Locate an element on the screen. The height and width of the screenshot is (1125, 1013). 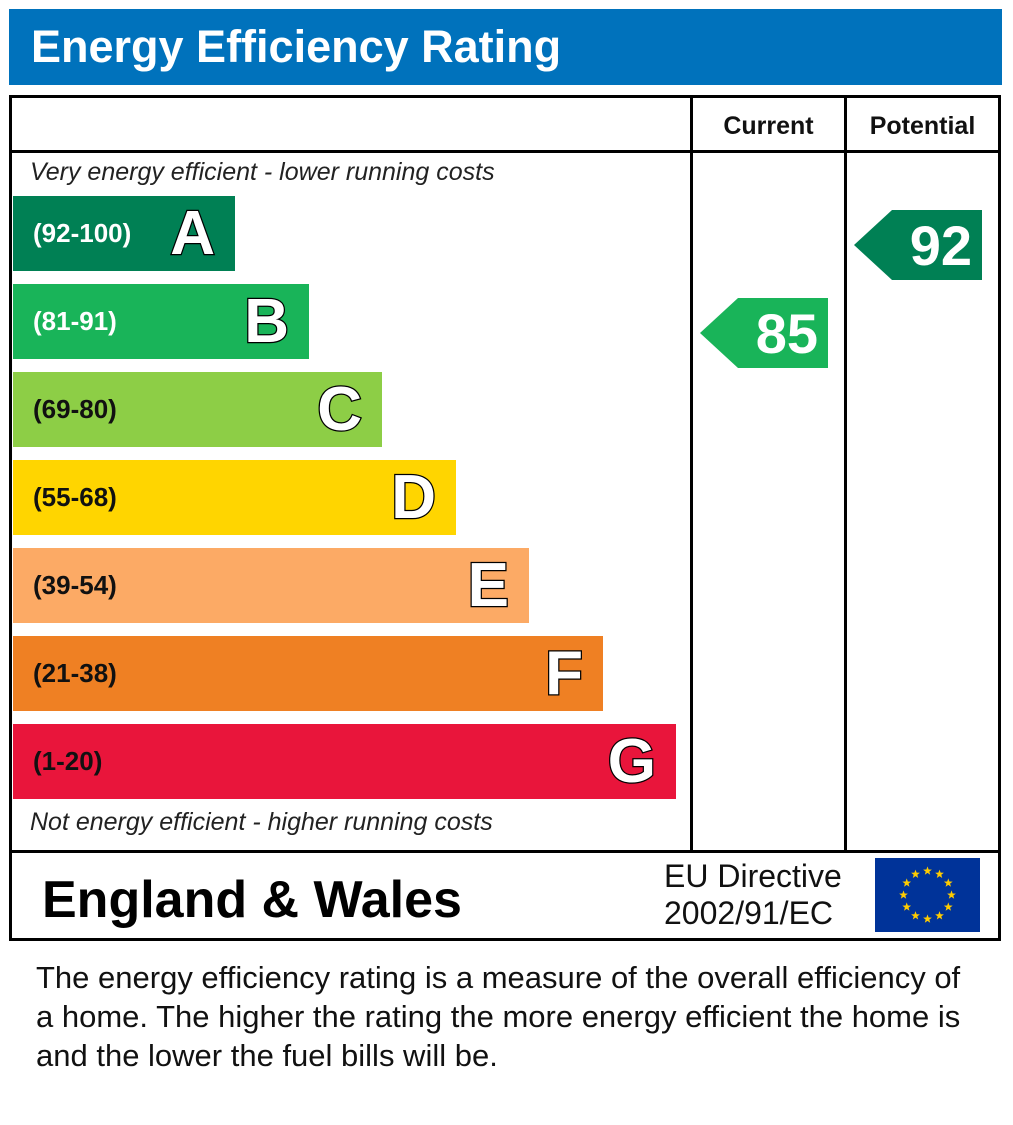
band-e: (39-54) E is located at coordinates (271, 585).